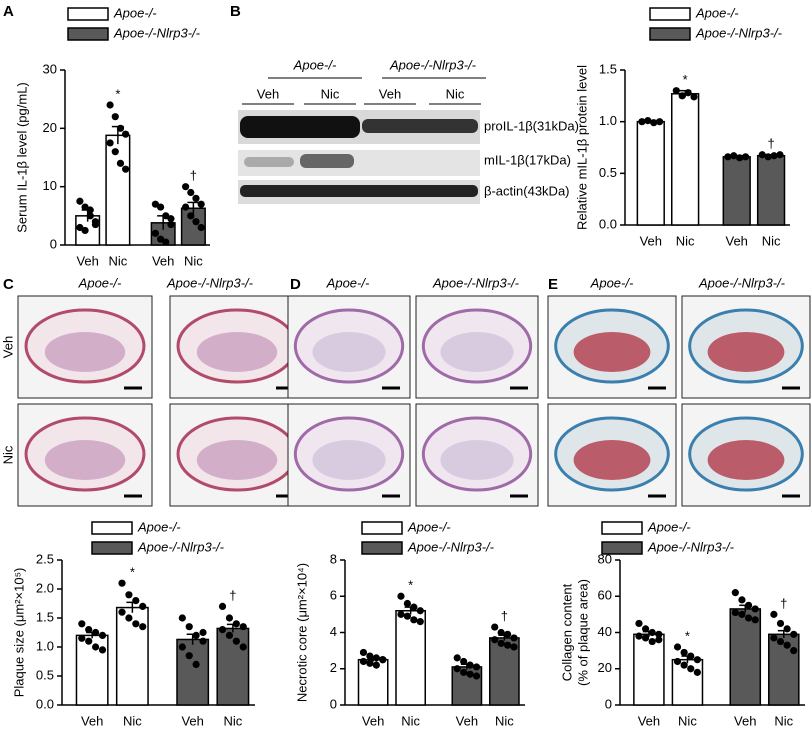 This screenshot has width=812, height=735. Describe the element at coordinates (527, 190) in the screenshot. I see `band-label: β-actin(43kDa)` at that location.